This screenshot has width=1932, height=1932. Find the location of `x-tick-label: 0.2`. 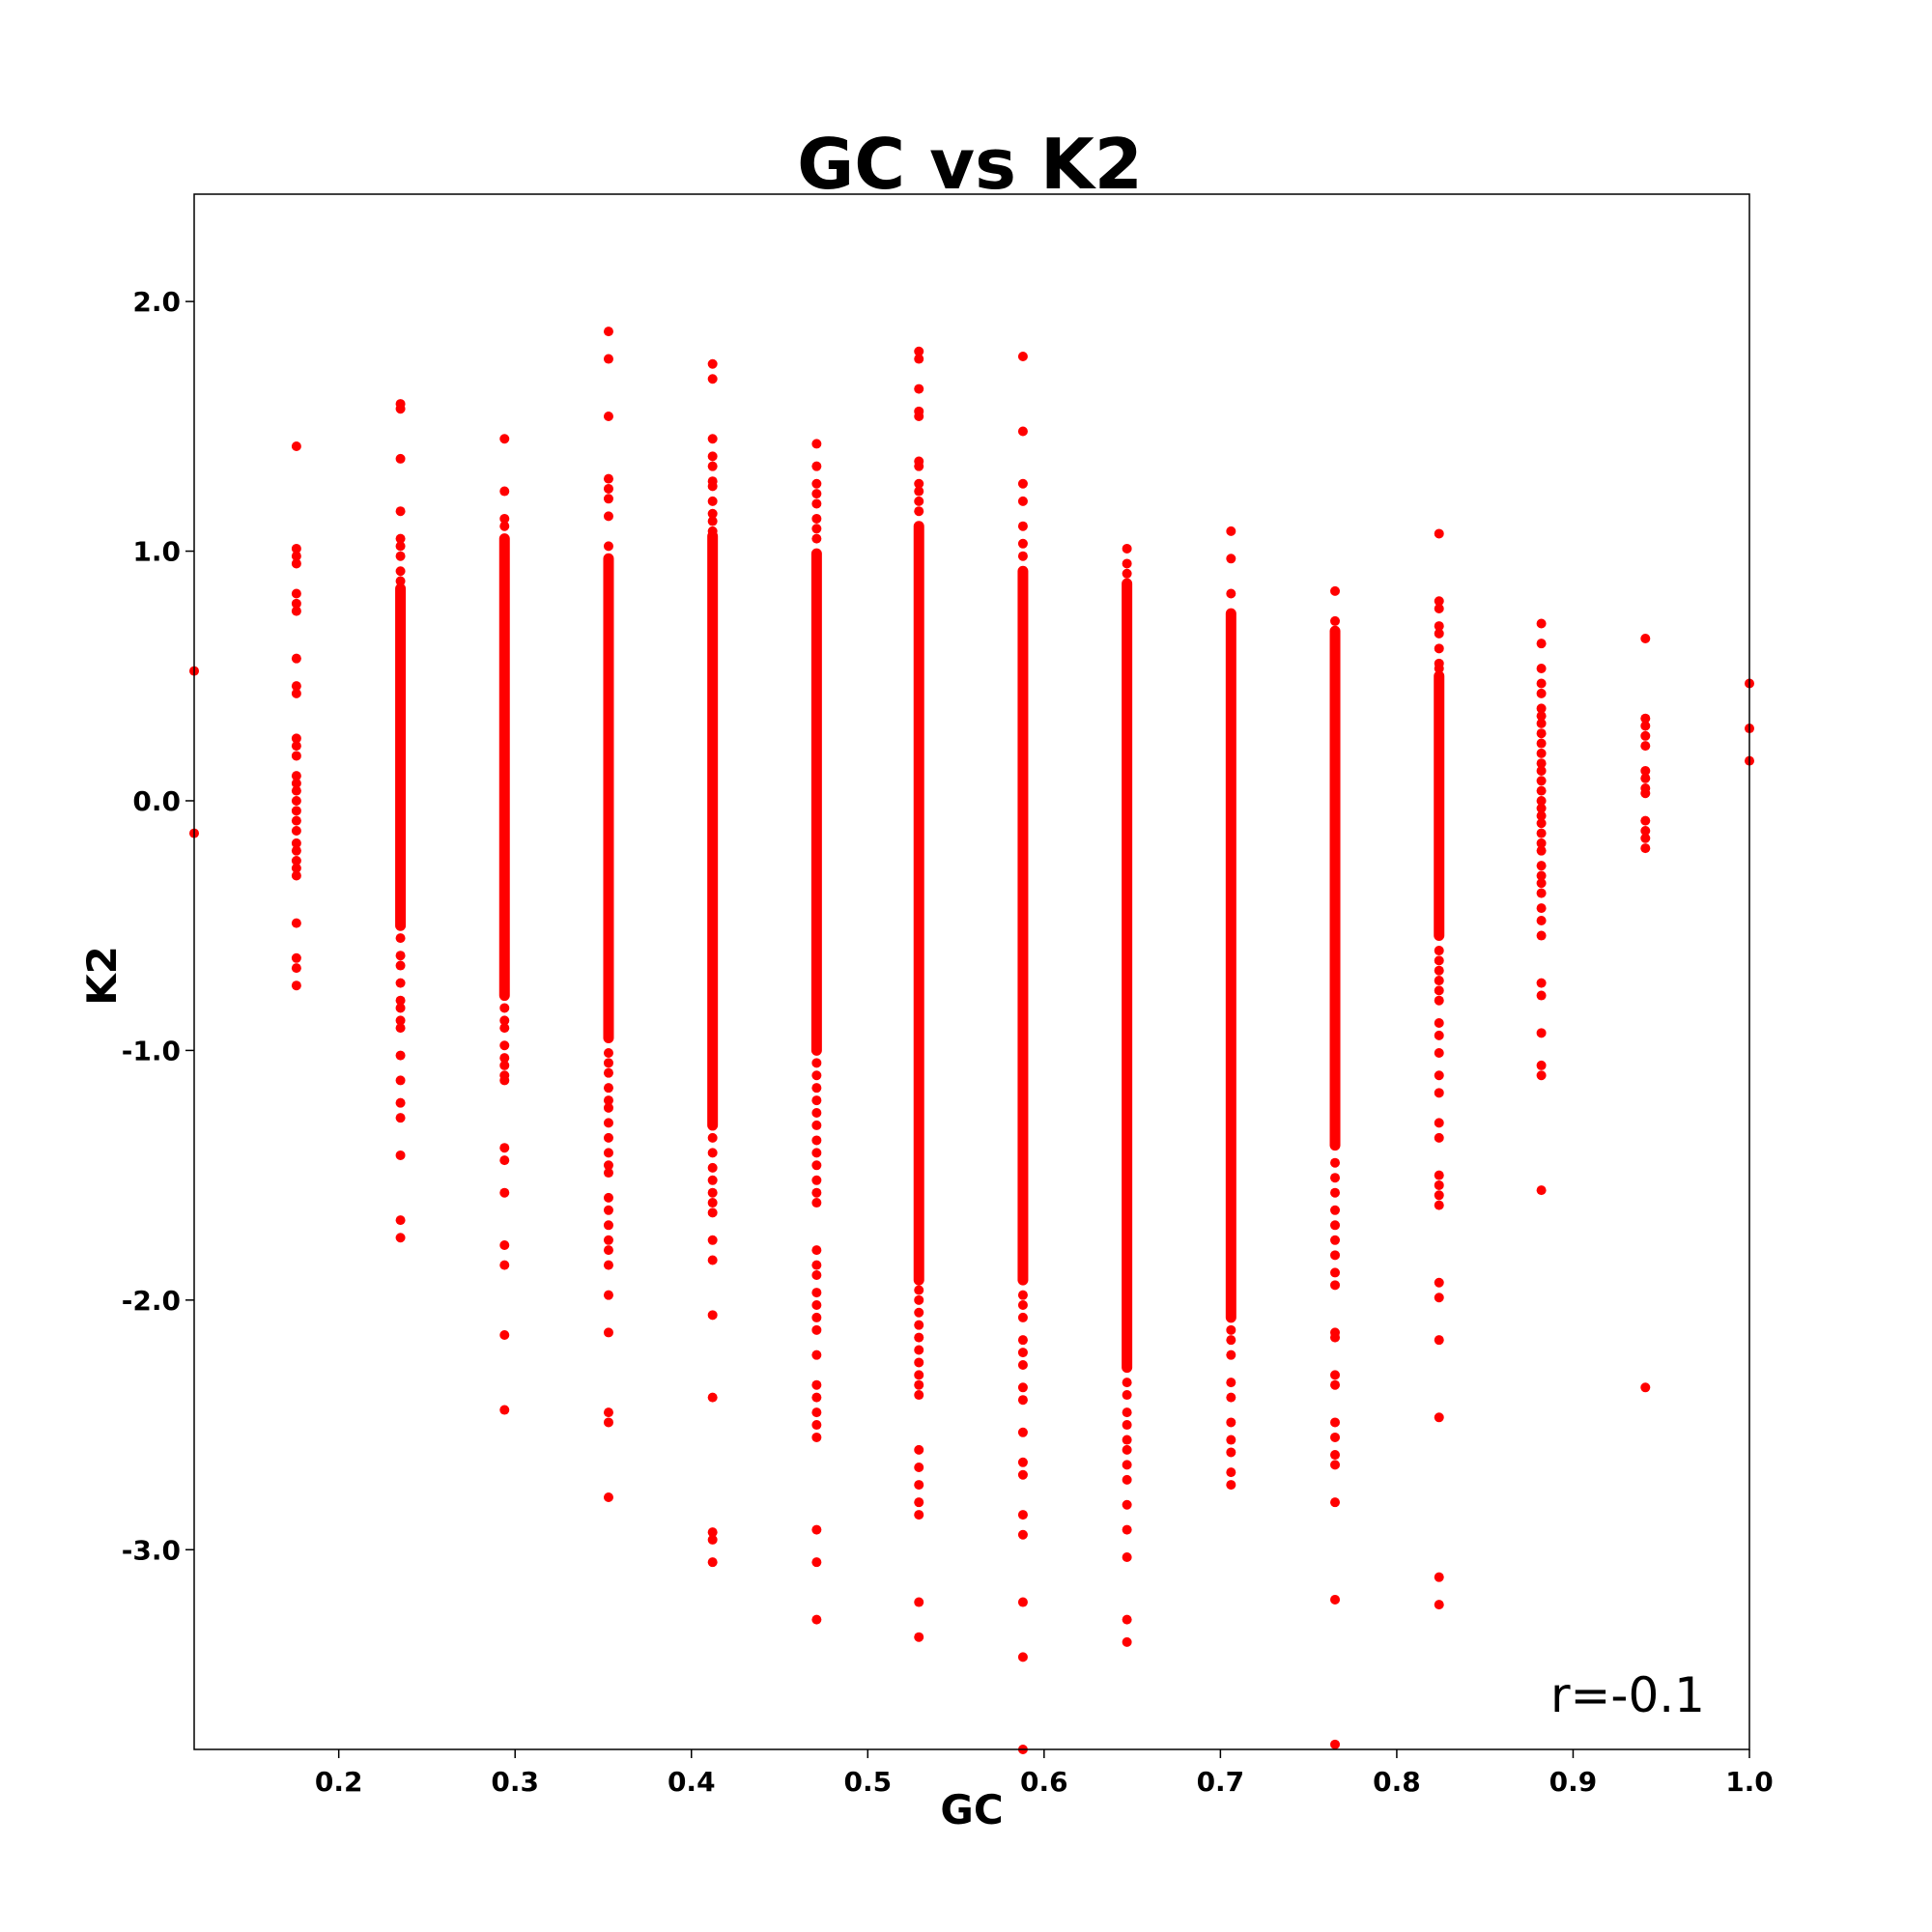

x-tick-label: 0.2 is located at coordinates (339, 1782).